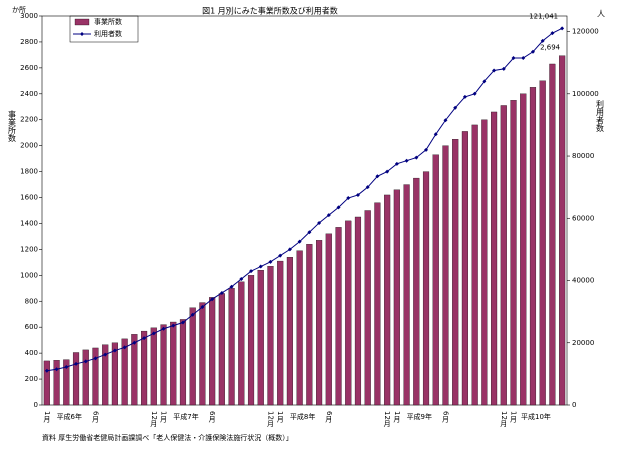 The height and width of the screenshot is (453, 641). What do you see at coordinates (29, 275) in the screenshot?
I see `y-tick-label: 1000` at bounding box center [29, 275].